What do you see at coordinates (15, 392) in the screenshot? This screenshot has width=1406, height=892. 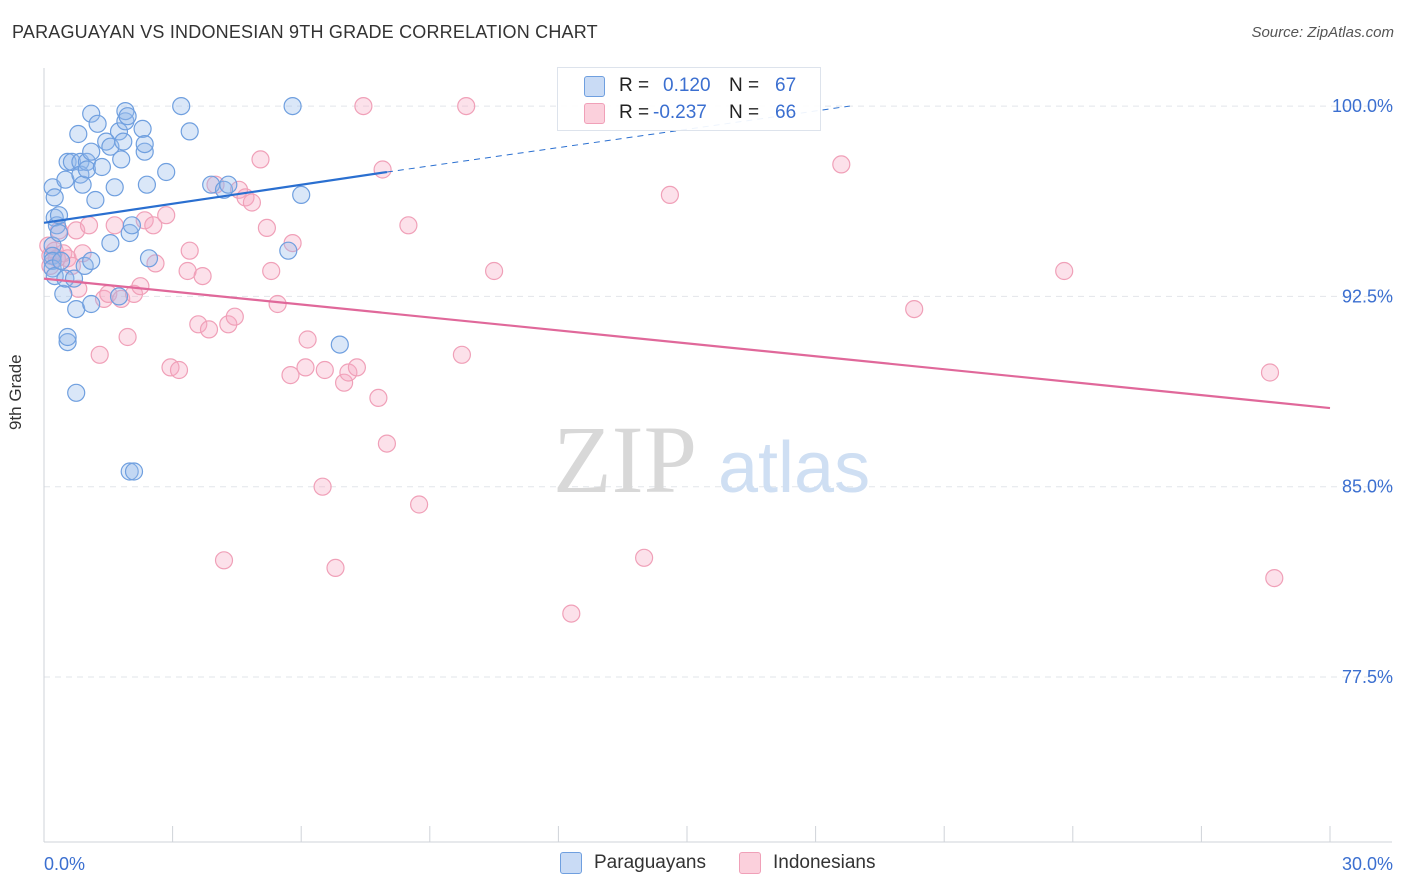 I see `y-axis-label: 9th Grade` at bounding box center [15, 392].